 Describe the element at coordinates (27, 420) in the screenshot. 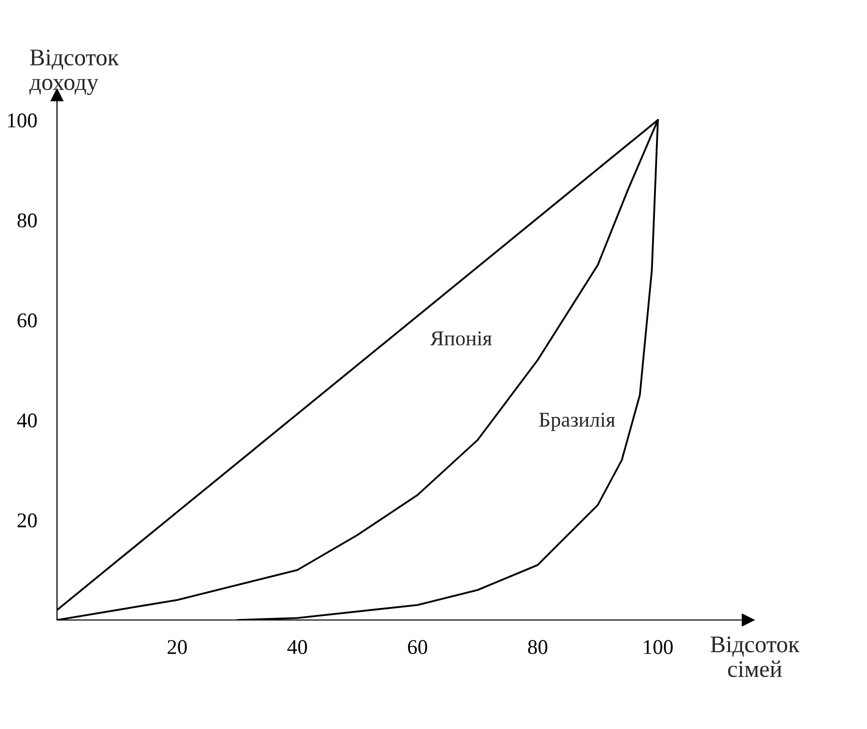

I see `y-tick-label: 40` at that location.